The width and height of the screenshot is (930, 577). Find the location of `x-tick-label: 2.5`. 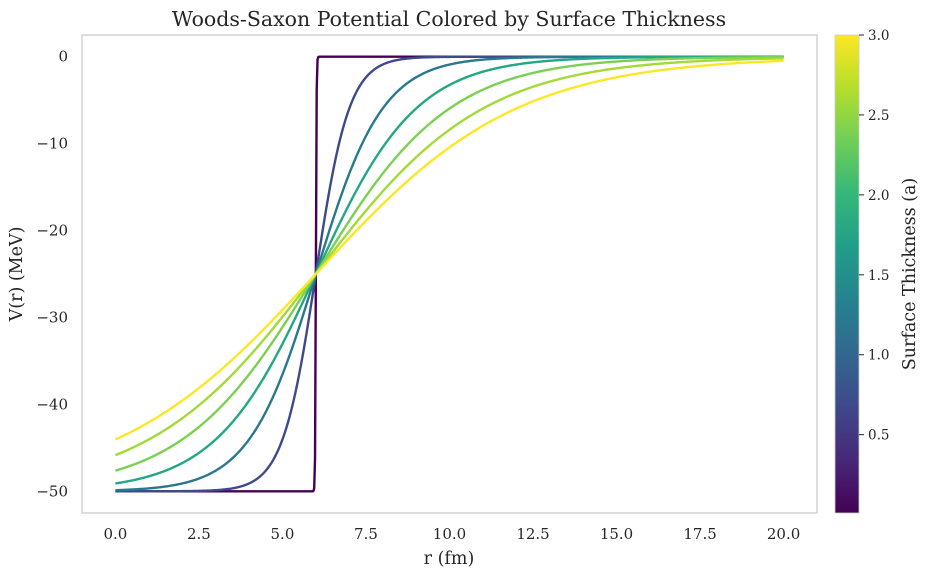

x-tick-label: 2.5 is located at coordinates (199, 534).